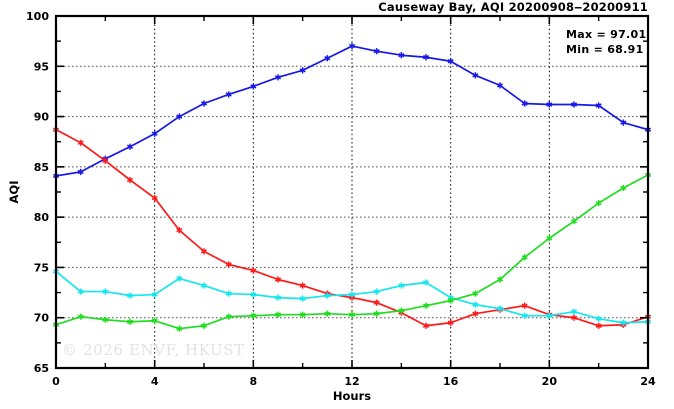 Image resolution: width=674 pixels, height=409 pixels. Describe the element at coordinates (648, 381) in the screenshot. I see `x-tick-label: 24` at that location.